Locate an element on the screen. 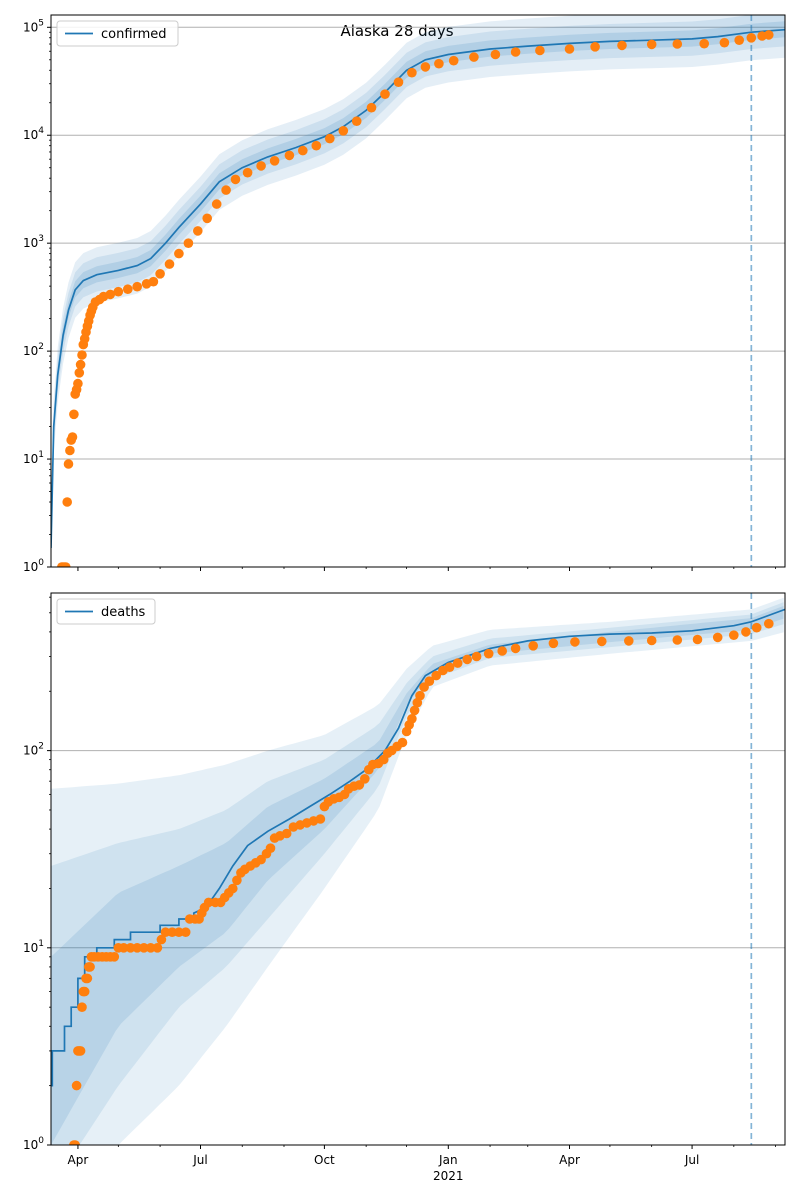  legend: deaths is located at coordinates (106, 611).